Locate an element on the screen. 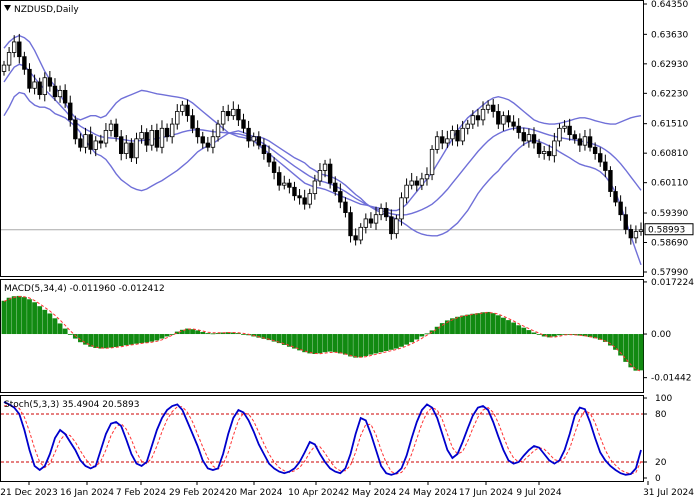 The height and width of the screenshot is (500, 696). price-tick-label: 0.62930 is located at coordinates (669, 65).